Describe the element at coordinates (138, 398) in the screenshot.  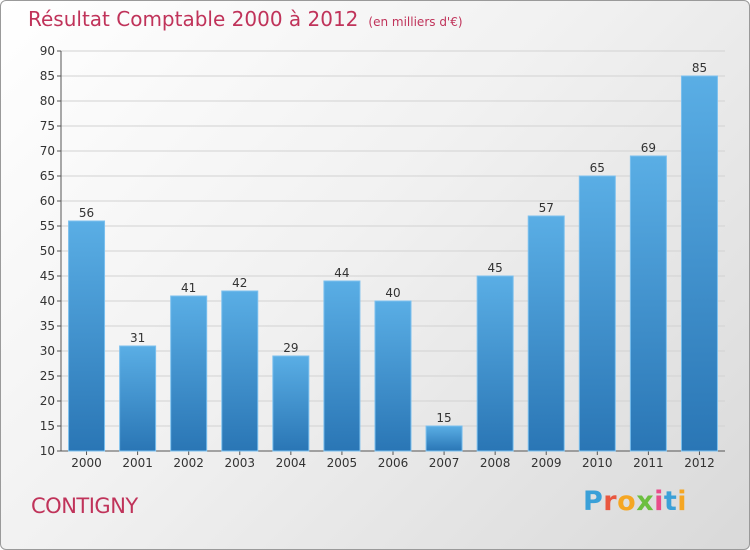
I see `bar-2001` at that location.